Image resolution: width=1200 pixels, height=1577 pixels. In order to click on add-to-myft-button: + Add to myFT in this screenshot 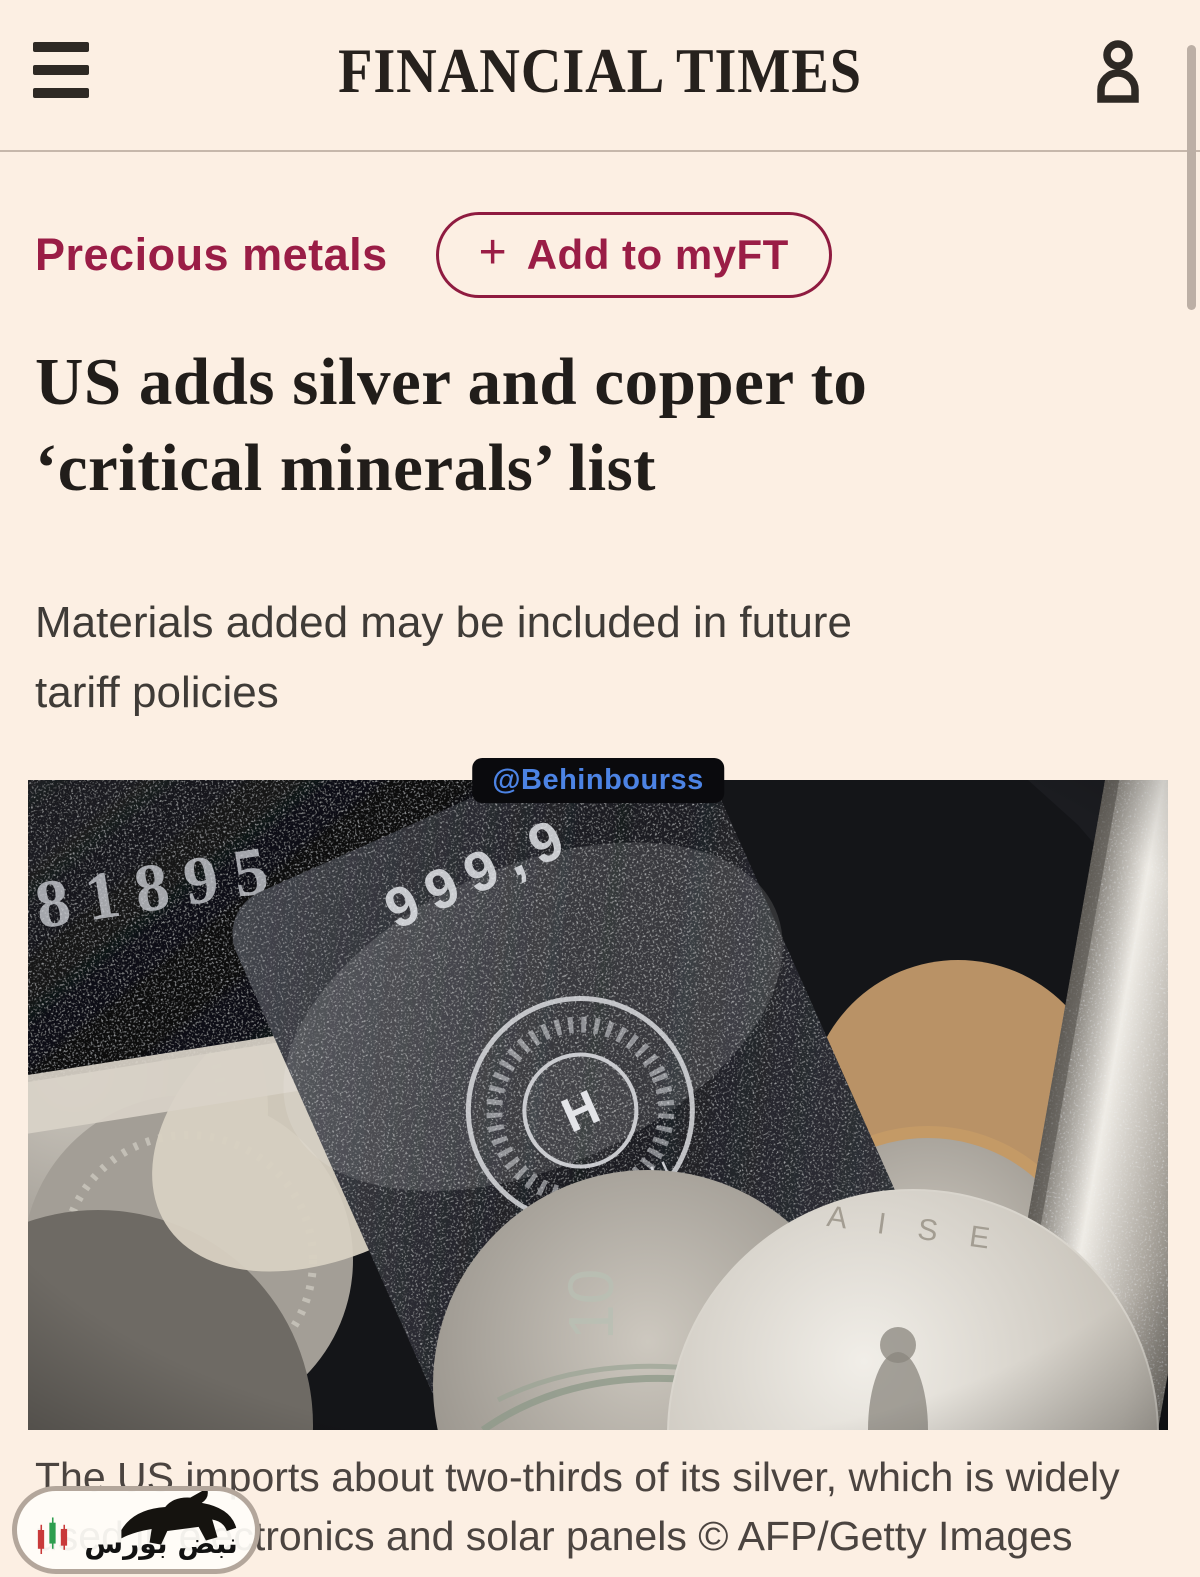, I will do `click(633, 255)`.